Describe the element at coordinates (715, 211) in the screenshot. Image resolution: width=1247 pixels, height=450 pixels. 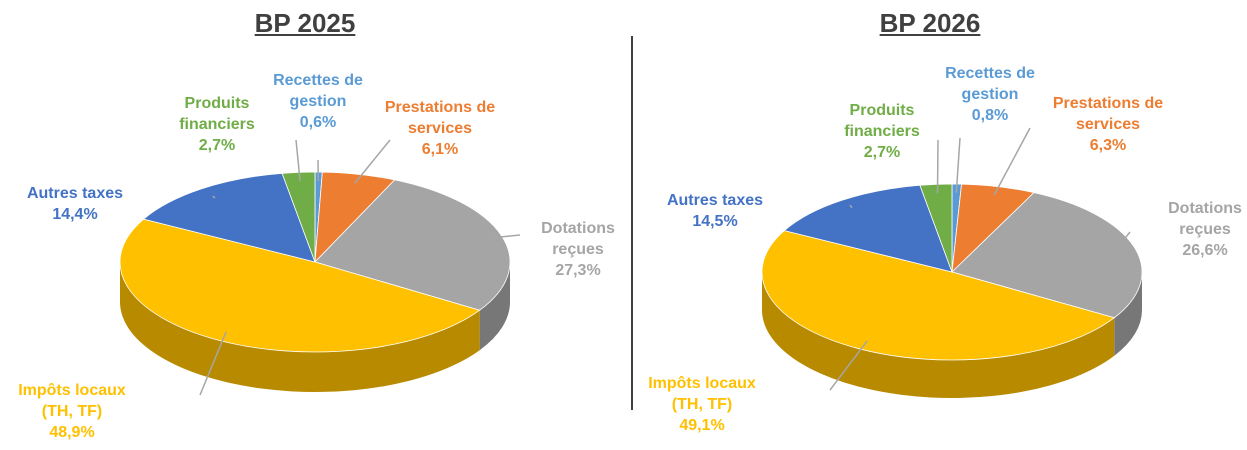
I see `data-label: Autres taxes 14,5%` at that location.